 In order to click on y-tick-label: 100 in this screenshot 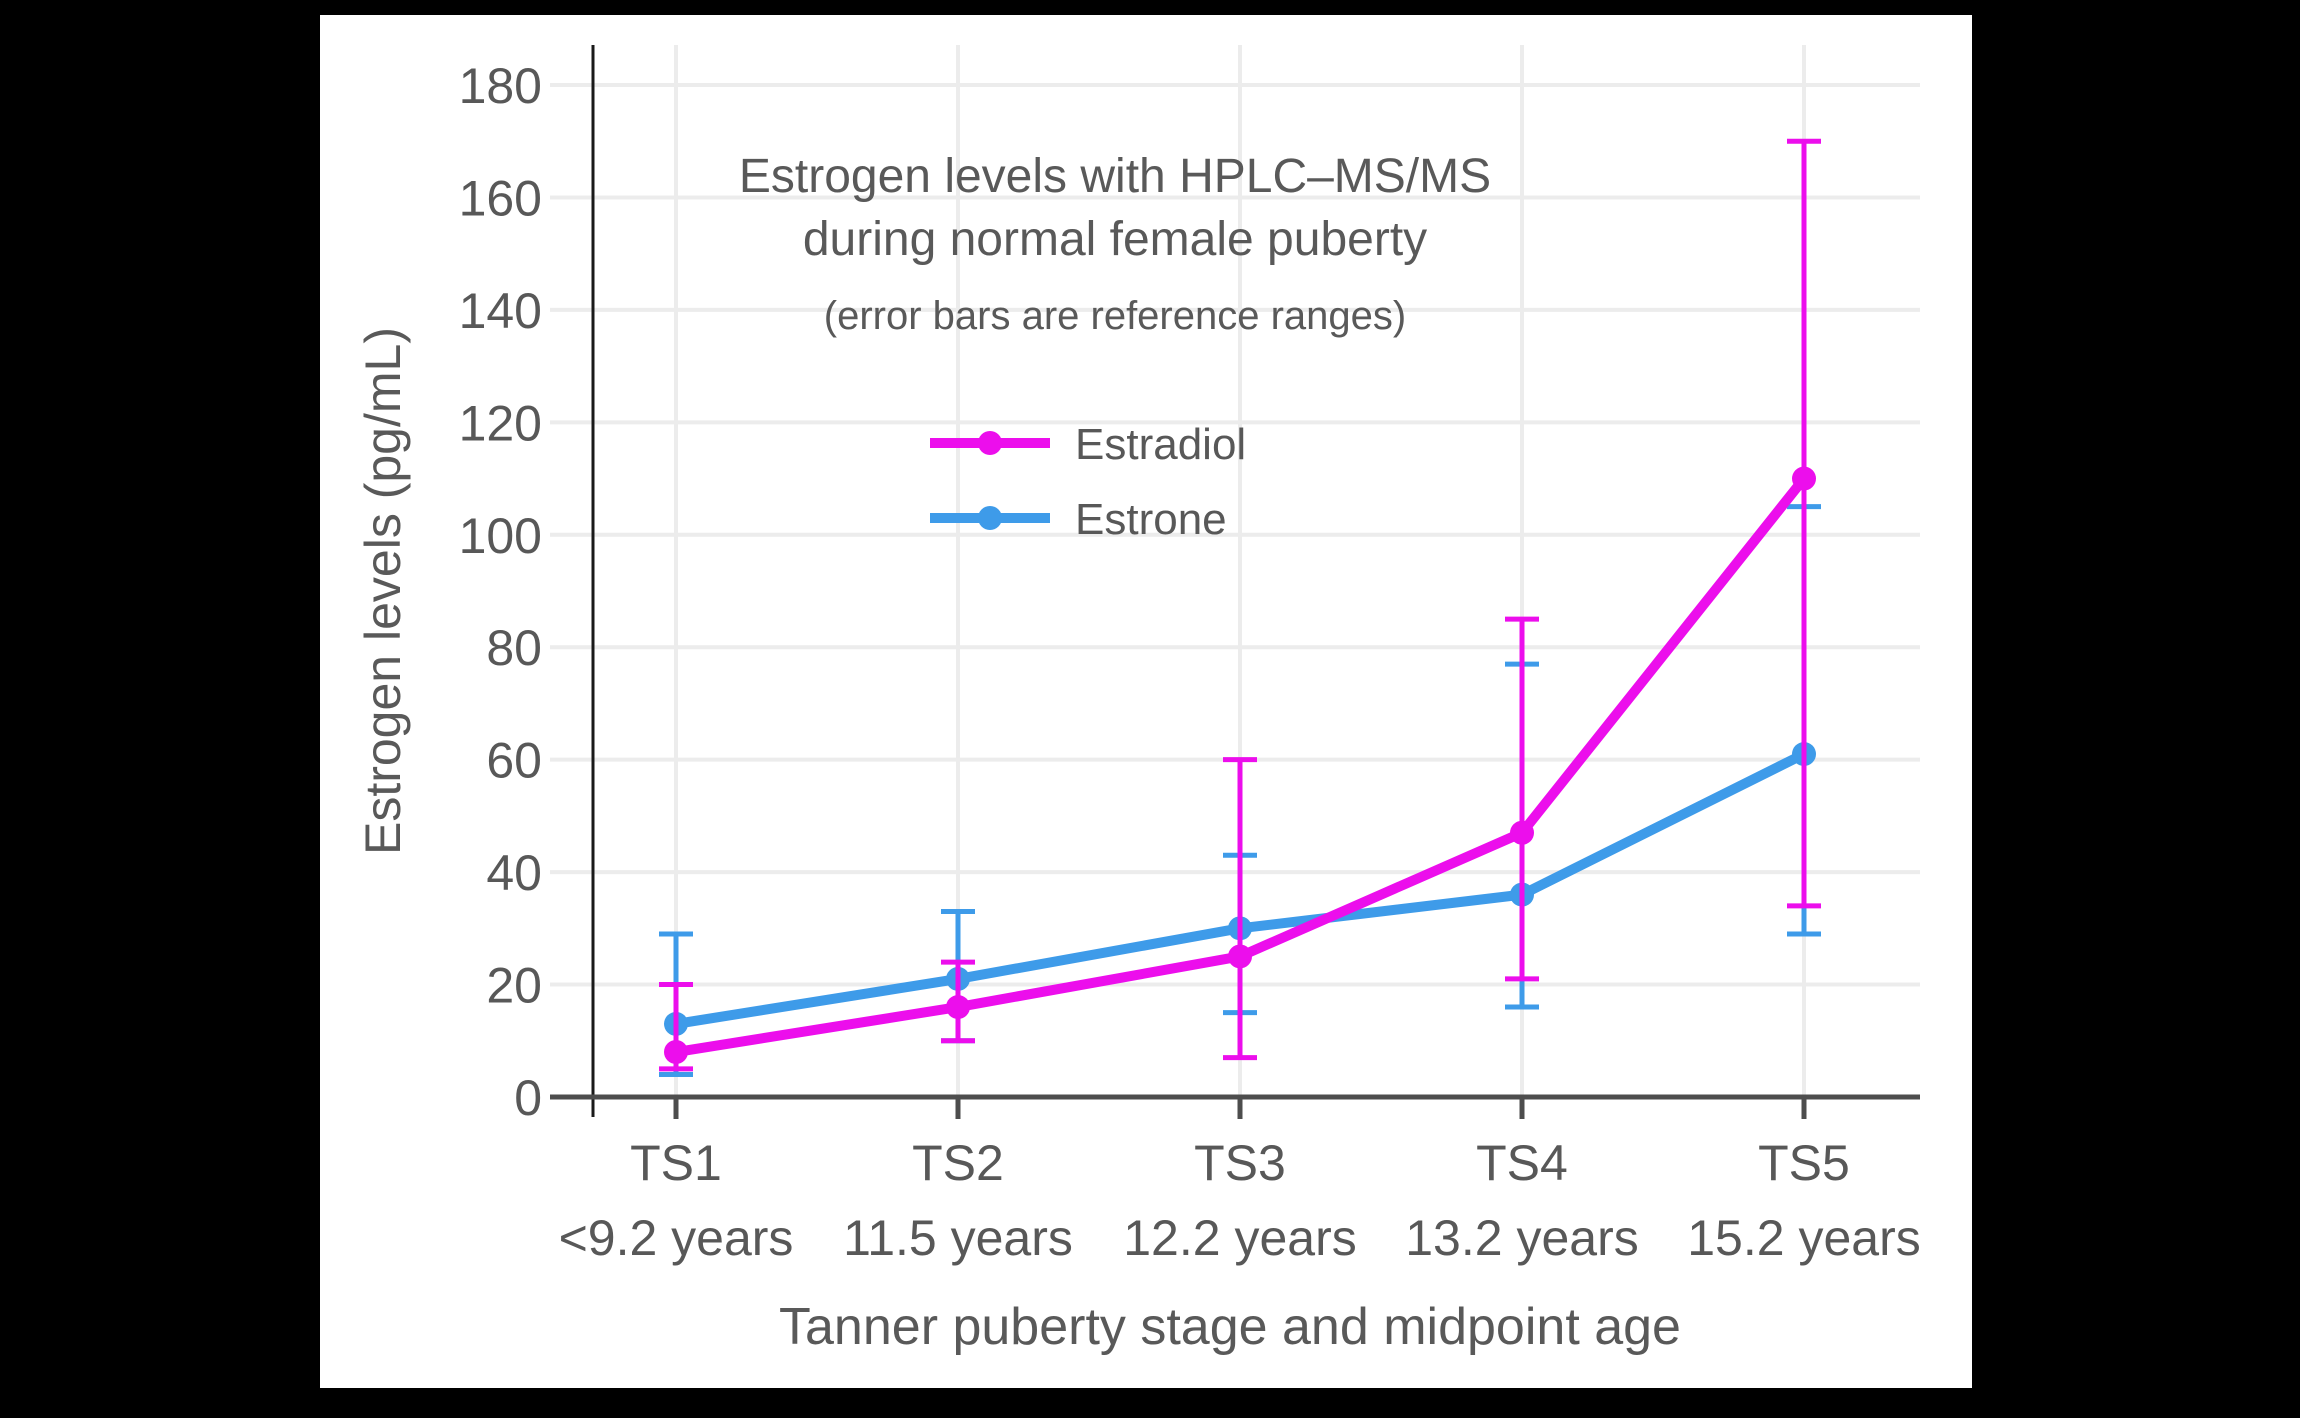, I will do `click(500, 536)`.